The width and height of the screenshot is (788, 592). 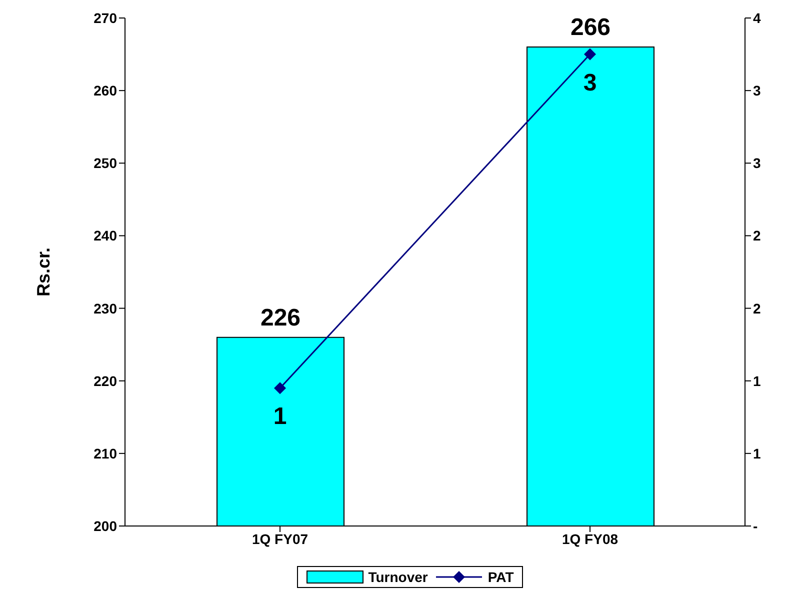 What do you see at coordinates (106, 163) in the screenshot?
I see `y-tick-label: 250` at bounding box center [106, 163].